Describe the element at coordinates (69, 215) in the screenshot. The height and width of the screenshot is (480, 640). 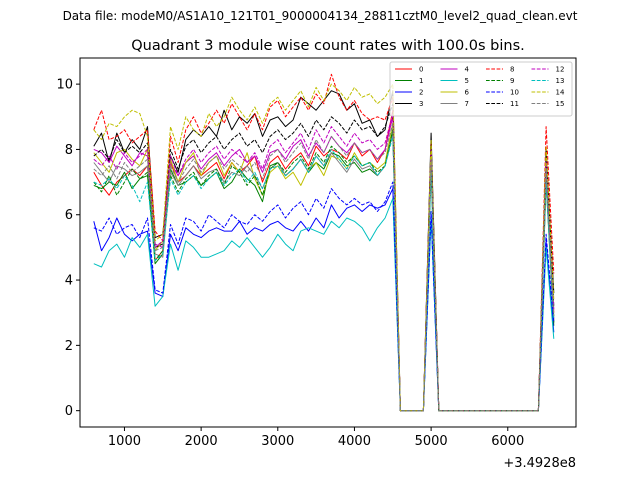
I see `y-tick-label: 6` at that location.